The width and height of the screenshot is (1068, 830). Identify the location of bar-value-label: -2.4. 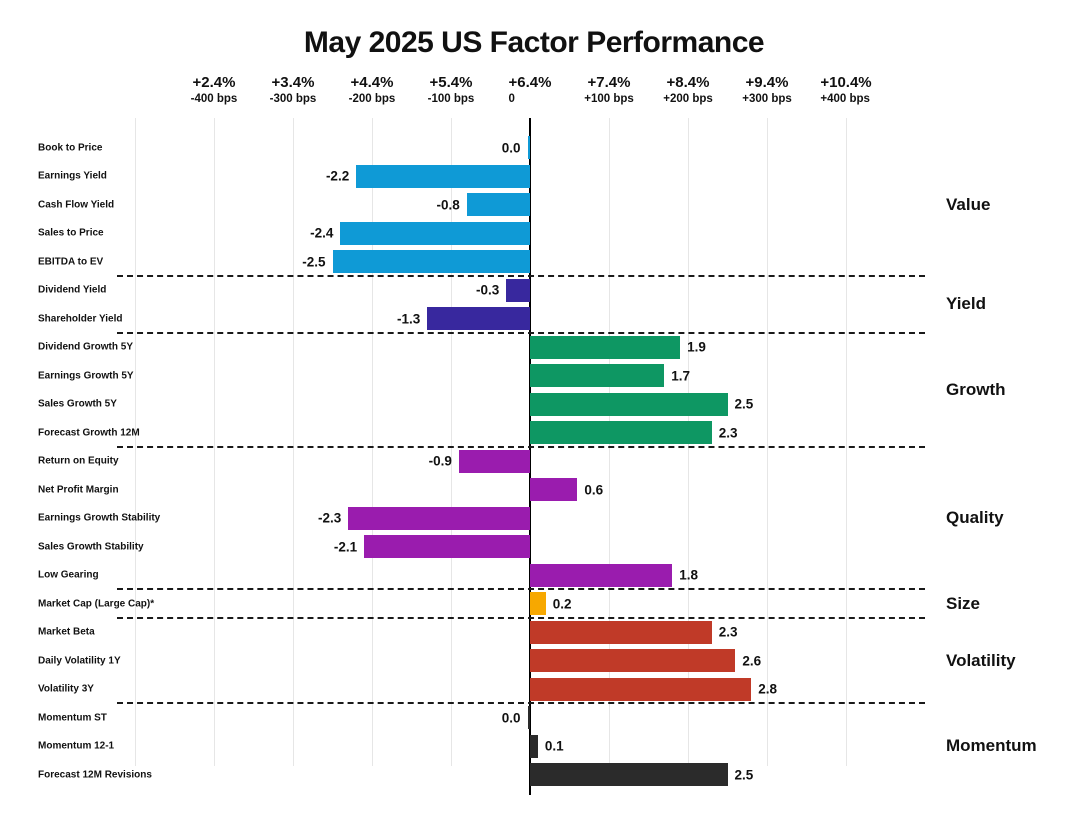
(322, 233).